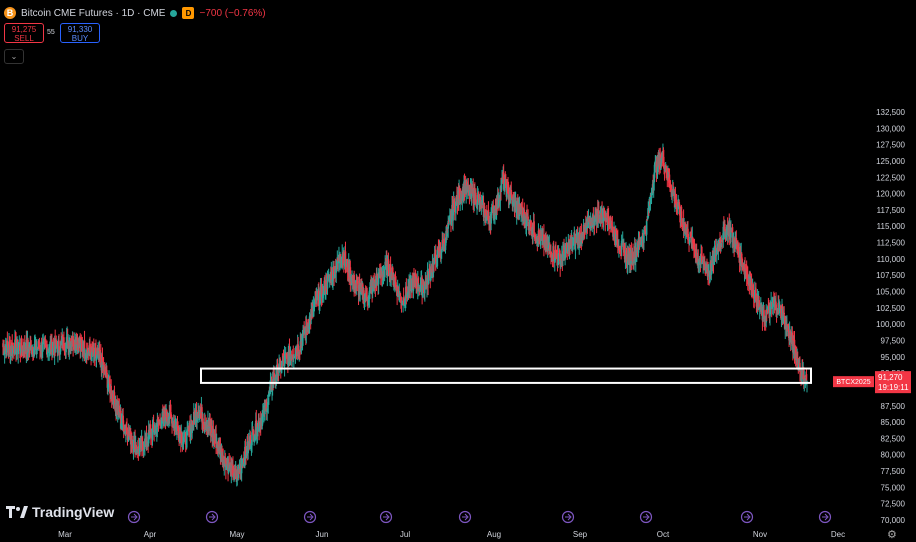 The height and width of the screenshot is (542, 916). What do you see at coordinates (891, 210) in the screenshot?
I see `y-axis-tick-label: 117,500` at bounding box center [891, 210].